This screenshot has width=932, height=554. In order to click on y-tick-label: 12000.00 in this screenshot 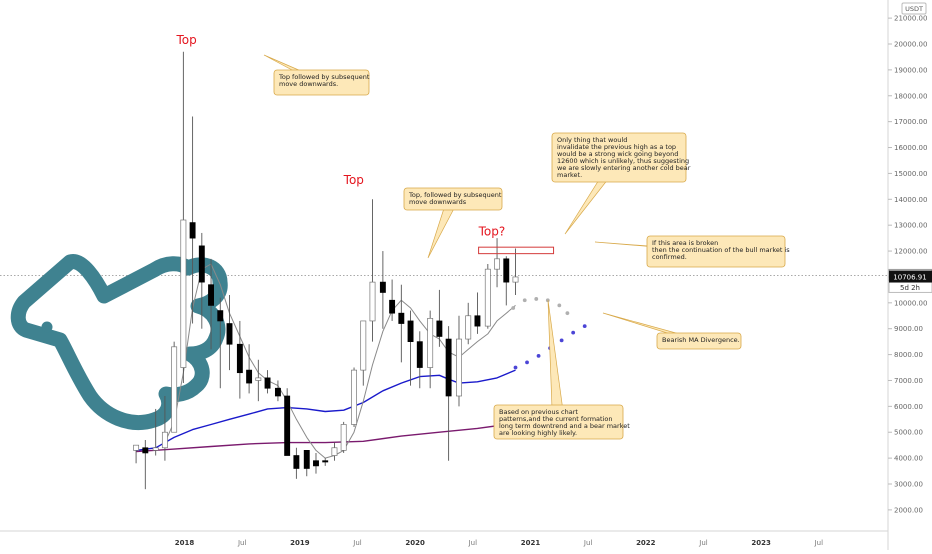, I will do `click(910, 252)`.